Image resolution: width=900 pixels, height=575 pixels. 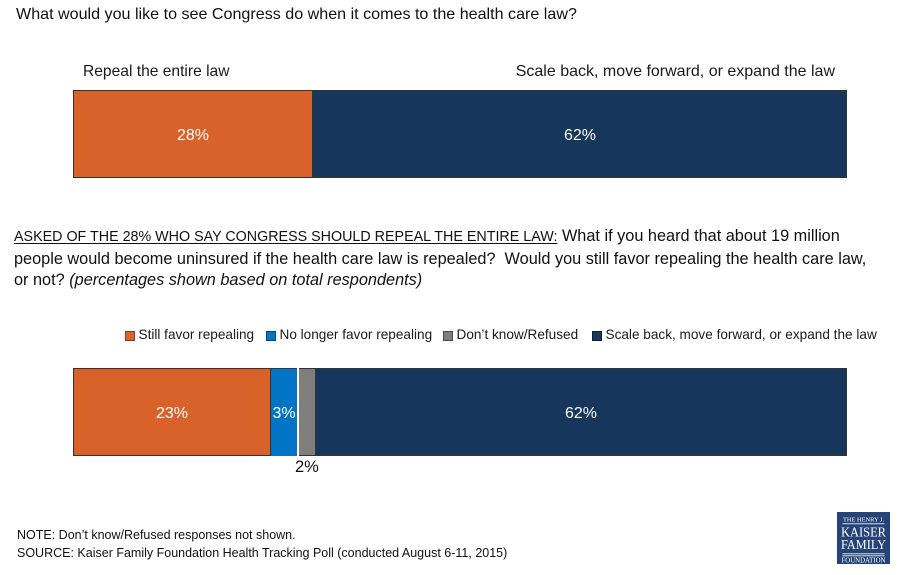 What do you see at coordinates (863, 520) in the screenshot?
I see `svg-text: THE HENRY J.` at bounding box center [863, 520].